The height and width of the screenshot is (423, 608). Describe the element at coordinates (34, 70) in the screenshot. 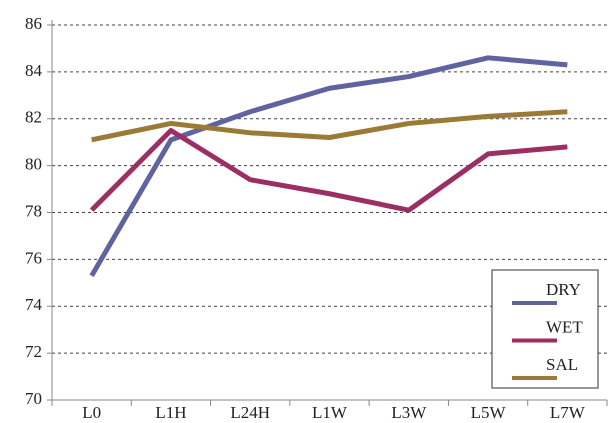

I see `y-tick-label: 84` at that location.